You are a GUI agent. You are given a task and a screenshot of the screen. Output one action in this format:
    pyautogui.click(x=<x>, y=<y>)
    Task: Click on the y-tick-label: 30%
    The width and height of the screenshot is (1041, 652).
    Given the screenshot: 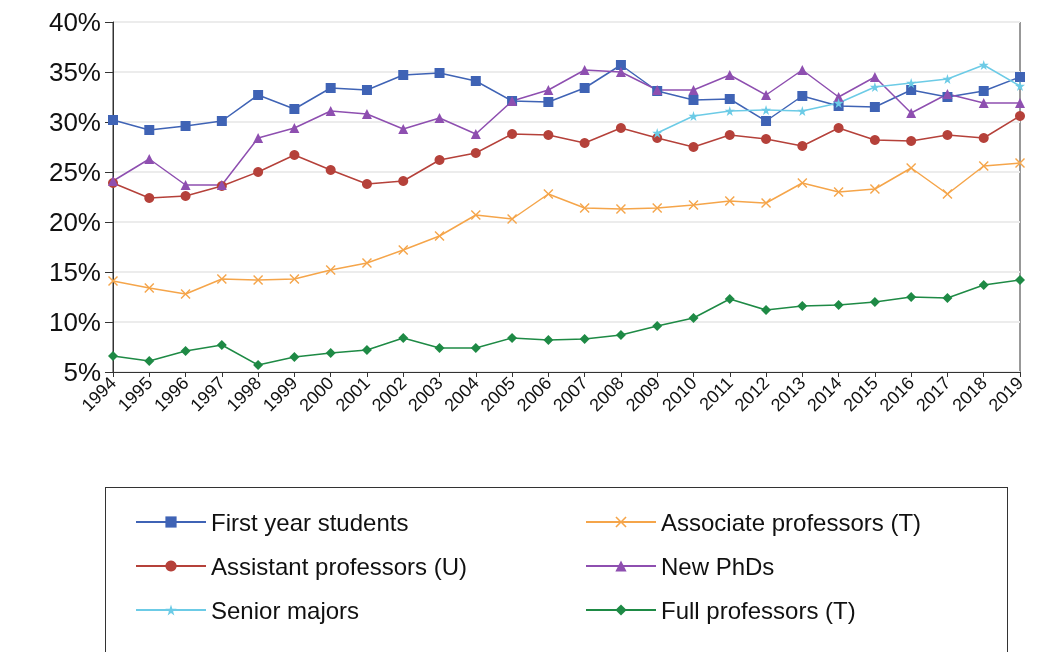 What is the action you would take?
    pyautogui.click(x=74, y=122)
    